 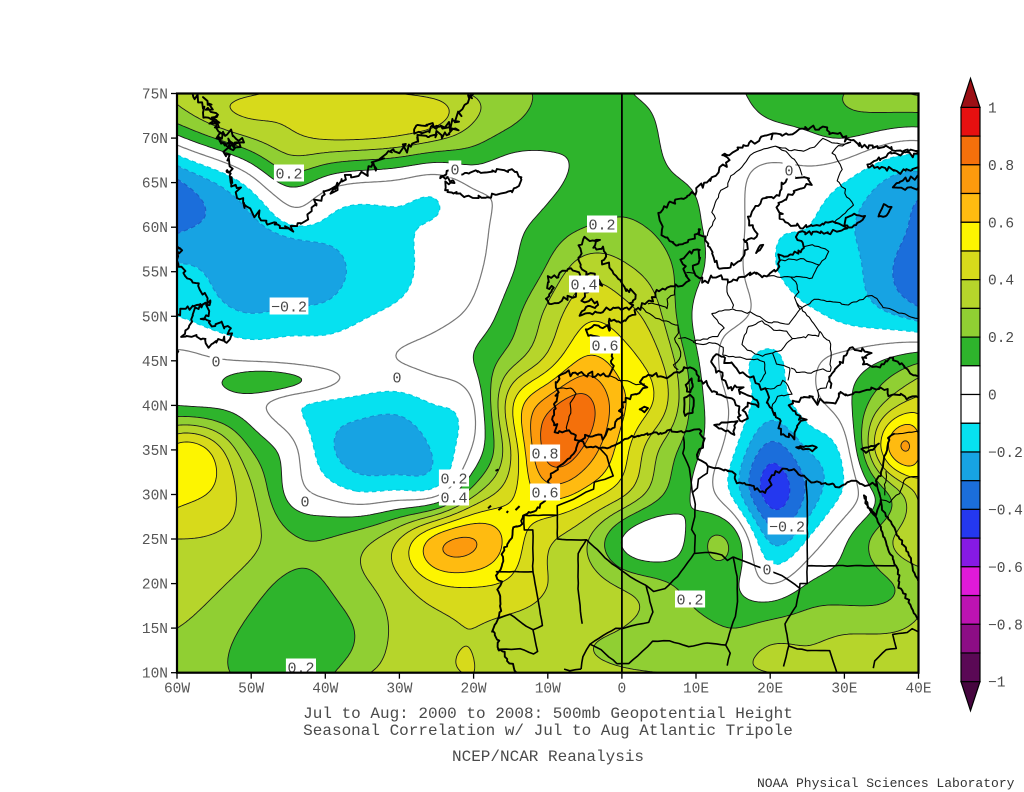 I want to click on svg-text: 20N, so click(x=155, y=586).